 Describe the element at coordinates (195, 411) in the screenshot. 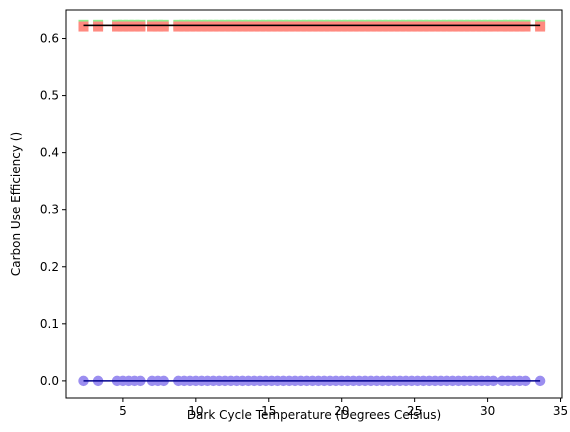

I see `x-tick-label: 10` at that location.